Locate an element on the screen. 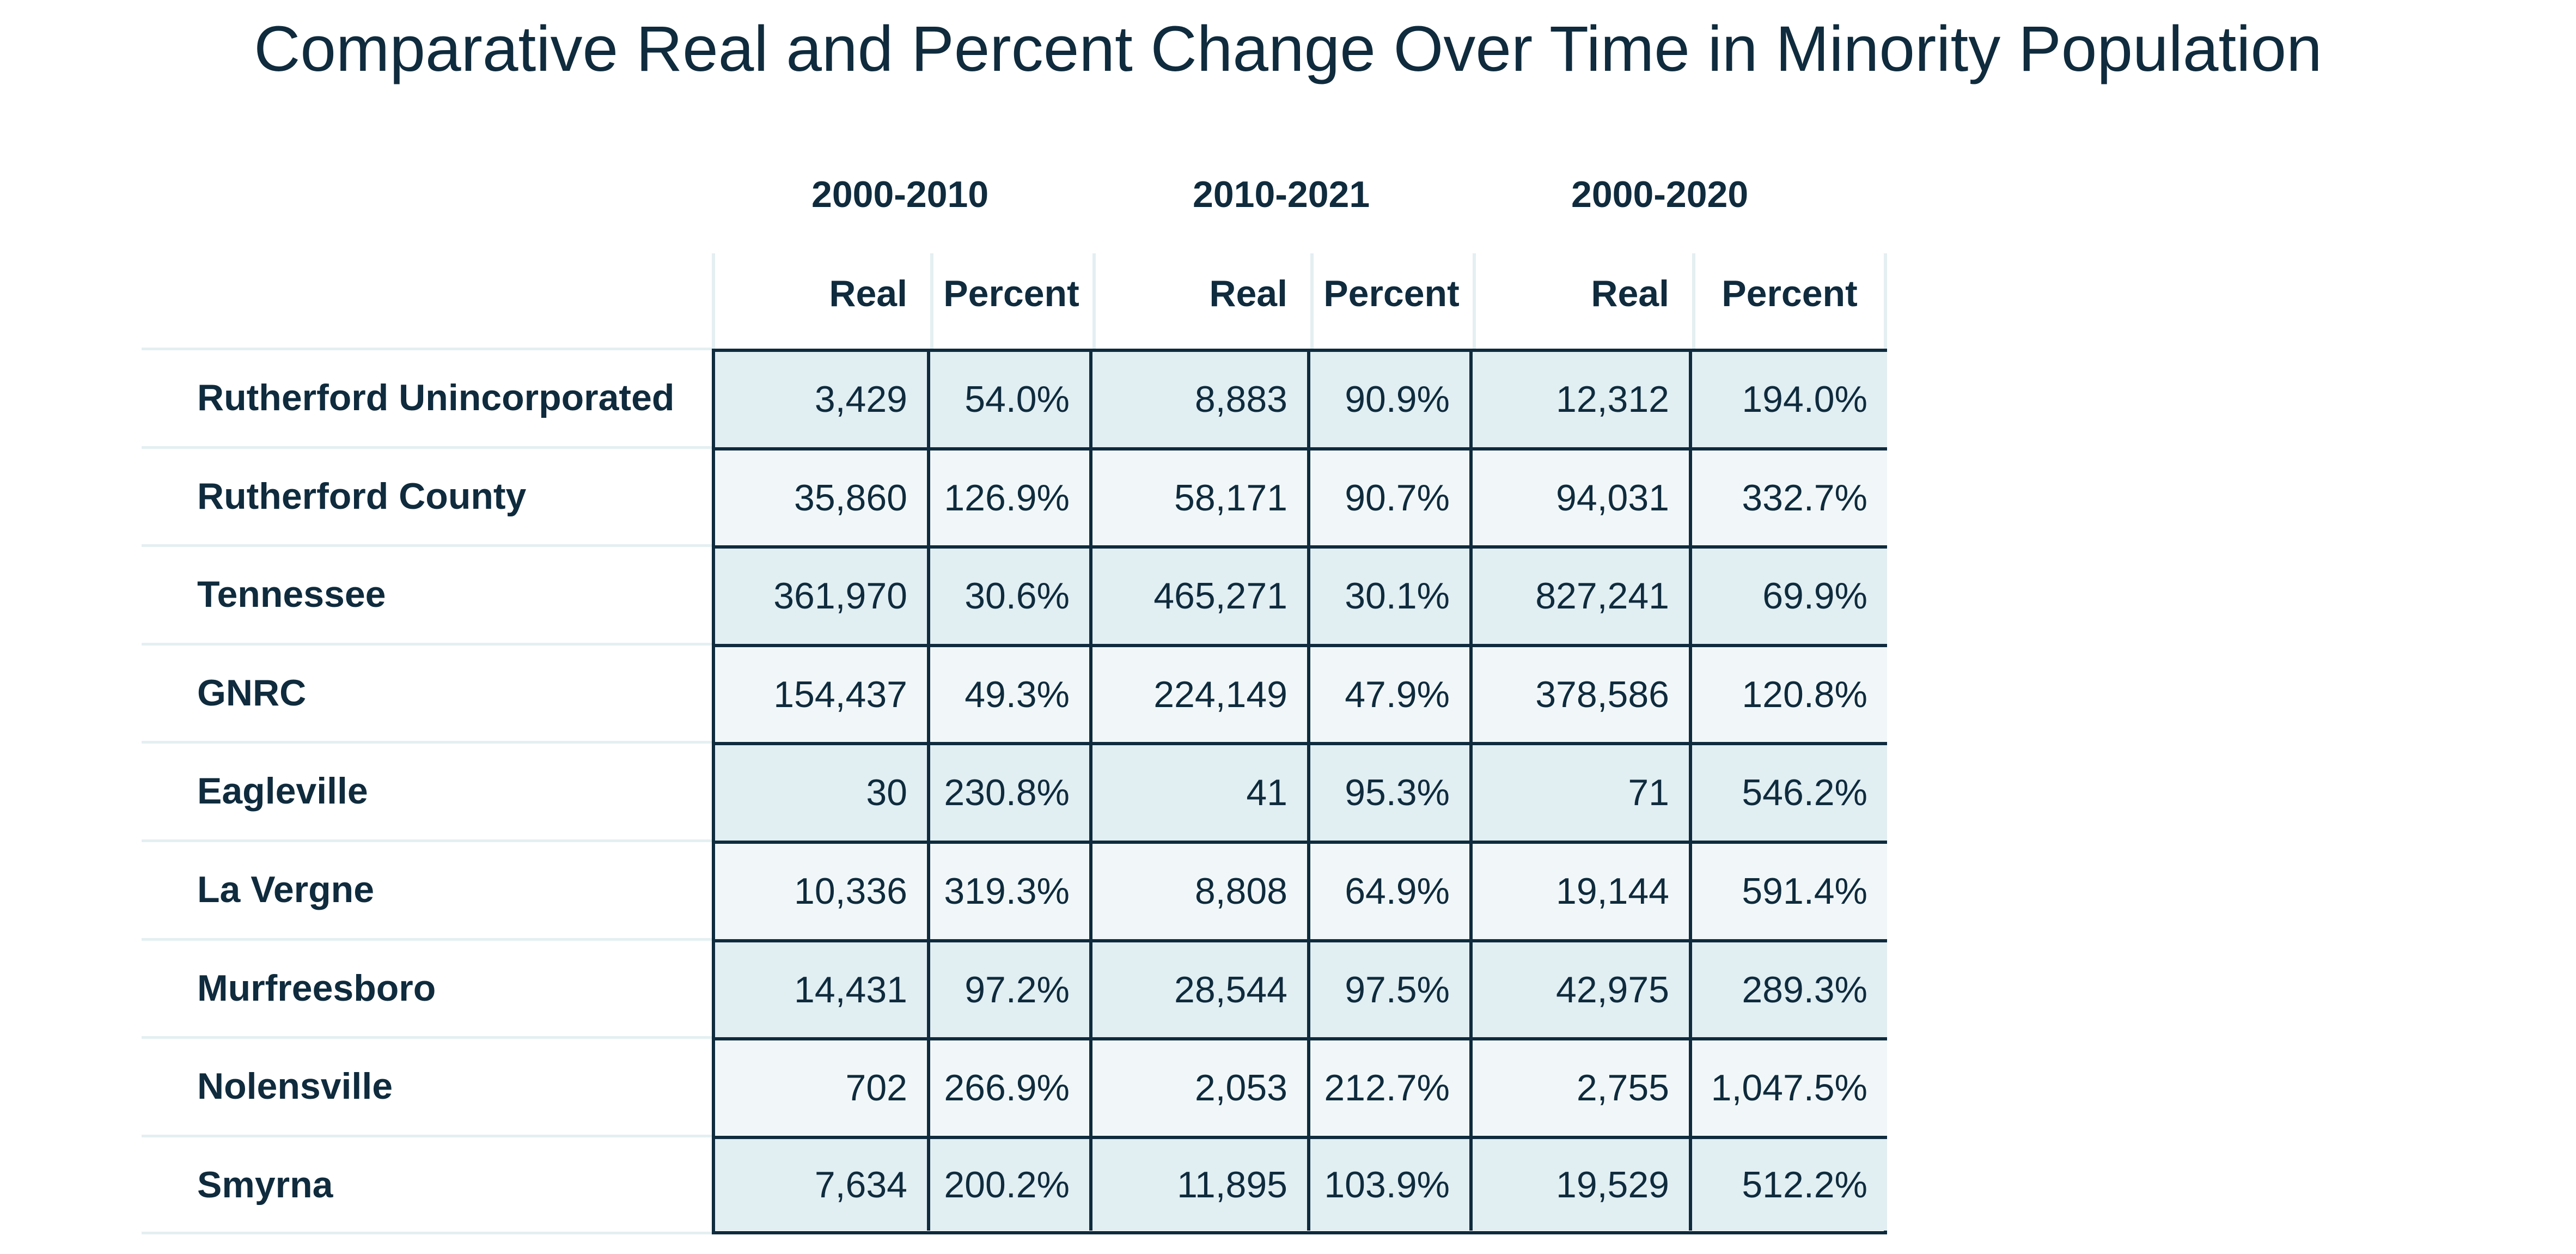 The height and width of the screenshot is (1254, 2576). table-cell-percent: 90.7% is located at coordinates (1391, 500).